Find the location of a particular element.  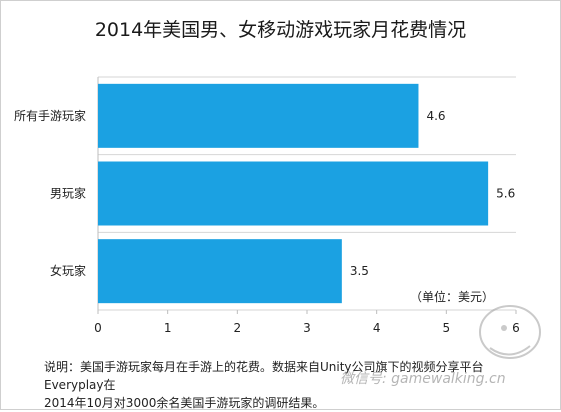

category-label: 男玩家 is located at coordinates (68, 193).